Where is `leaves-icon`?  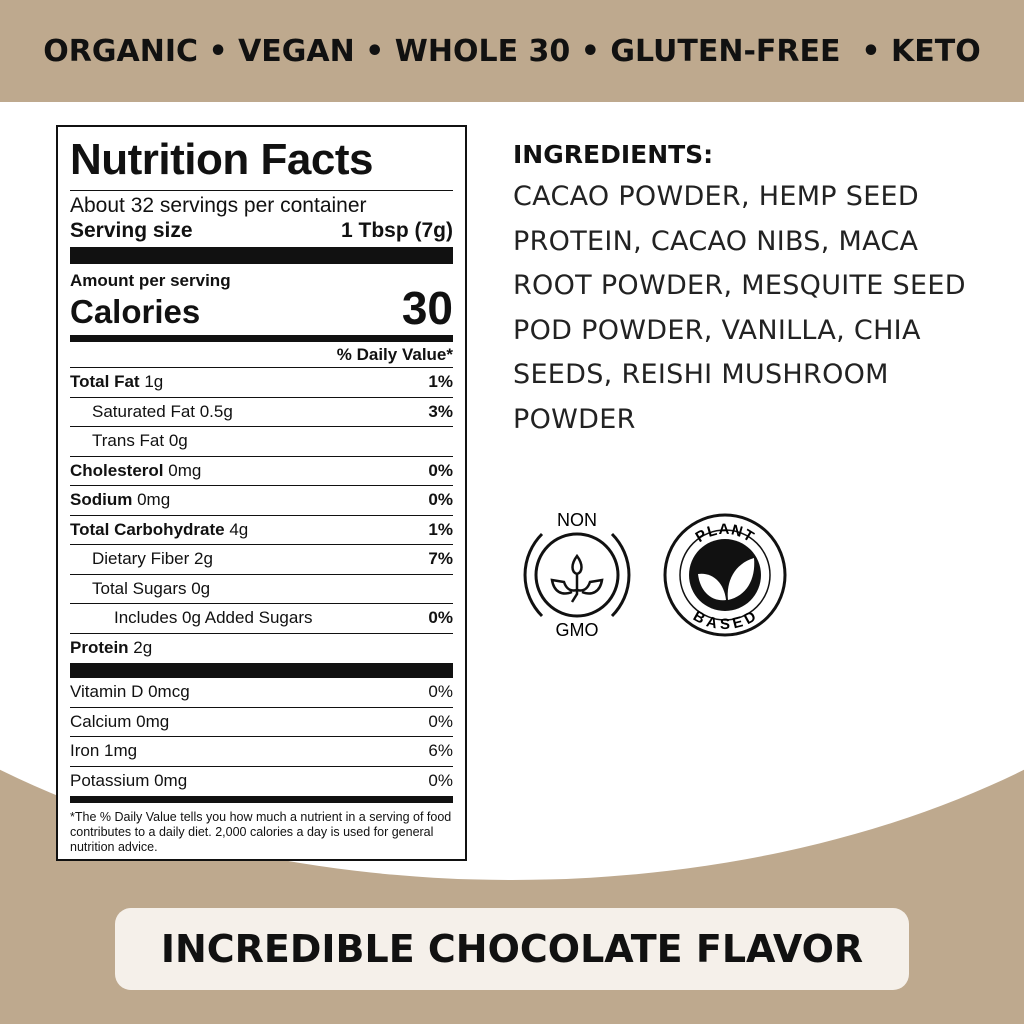 leaves-icon is located at coordinates (726, 579).